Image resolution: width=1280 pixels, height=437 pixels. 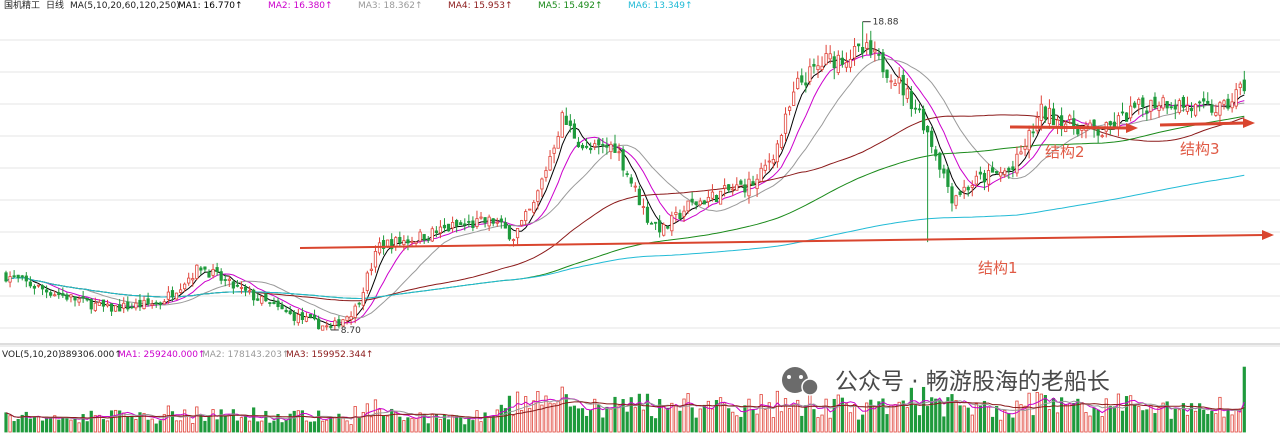 I want to click on low-price-label: 8.70, so click(x=351, y=331).